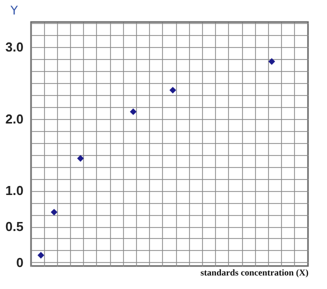  Describe the element at coordinates (14, 190) in the screenshot. I see `y-tick-label: 1.0` at that location.